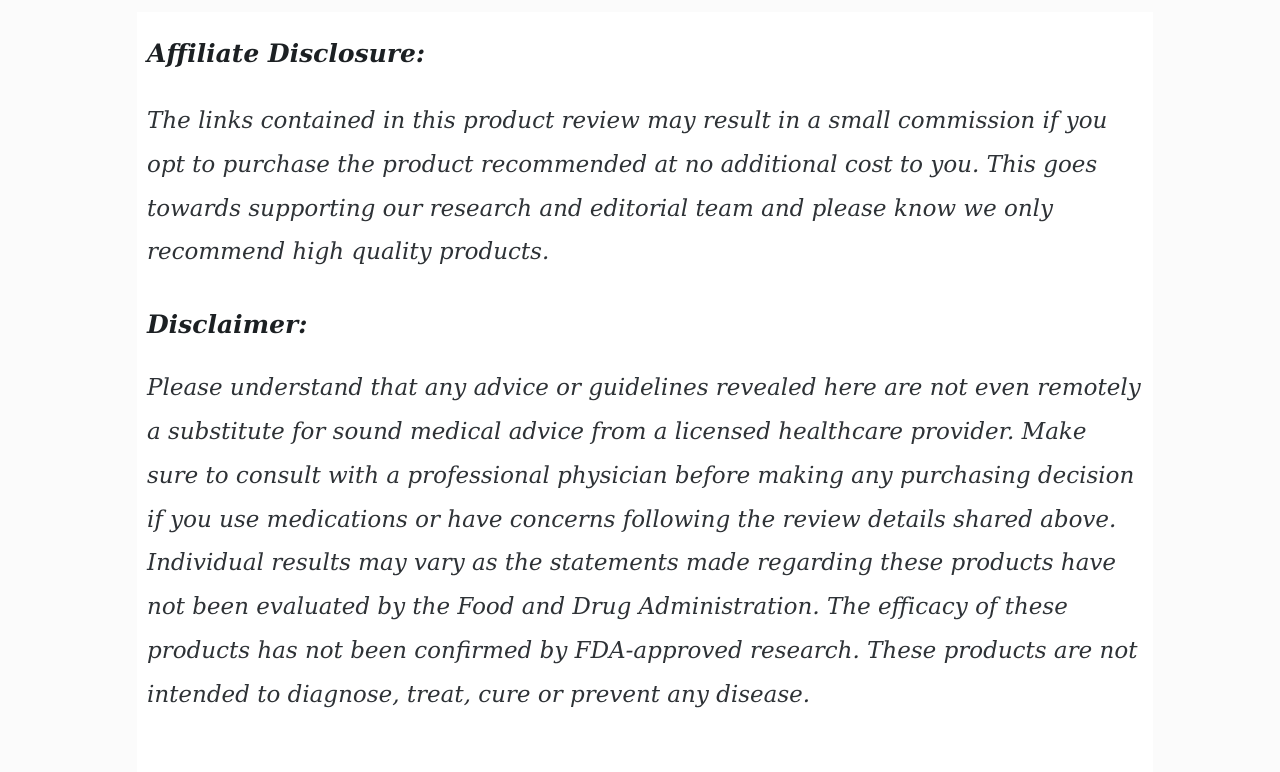 The height and width of the screenshot is (772, 1280). I want to click on affiliate-disclosure-heading: Affiliate Disclosure:, so click(286, 53).